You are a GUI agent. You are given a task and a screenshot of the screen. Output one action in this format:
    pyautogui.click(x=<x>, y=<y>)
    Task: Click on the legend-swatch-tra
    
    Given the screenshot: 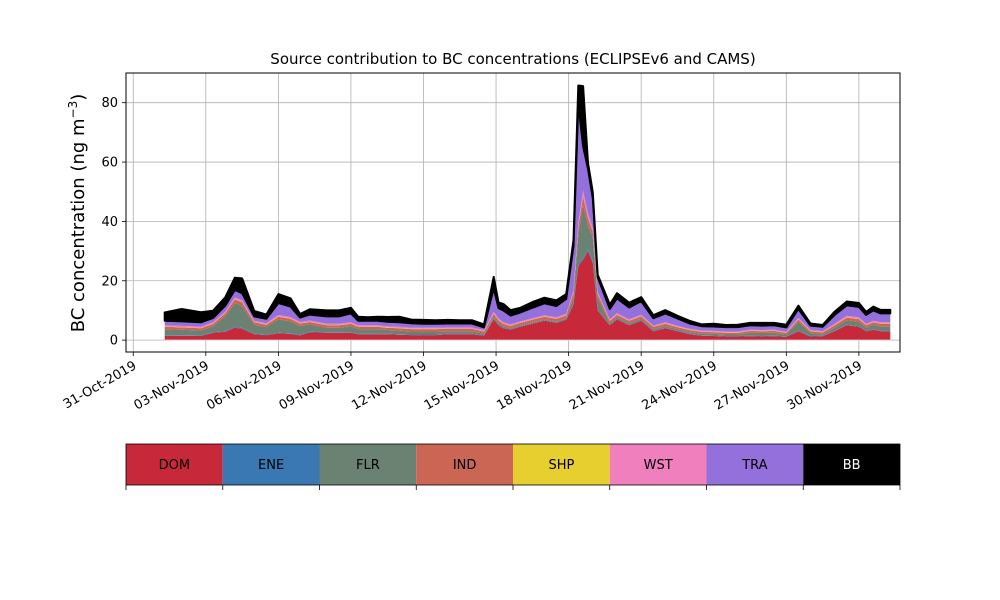 What is the action you would take?
    pyautogui.click(x=755, y=464)
    